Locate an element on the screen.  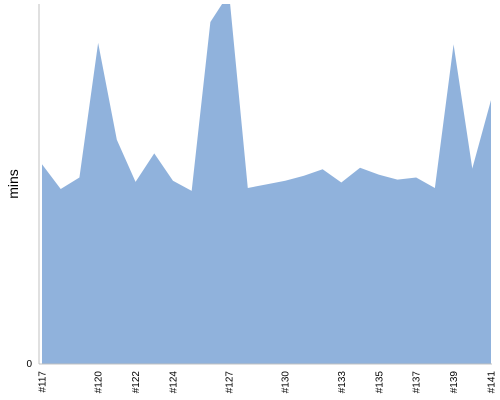
x-tick-label: #127 is located at coordinates (230, 382).